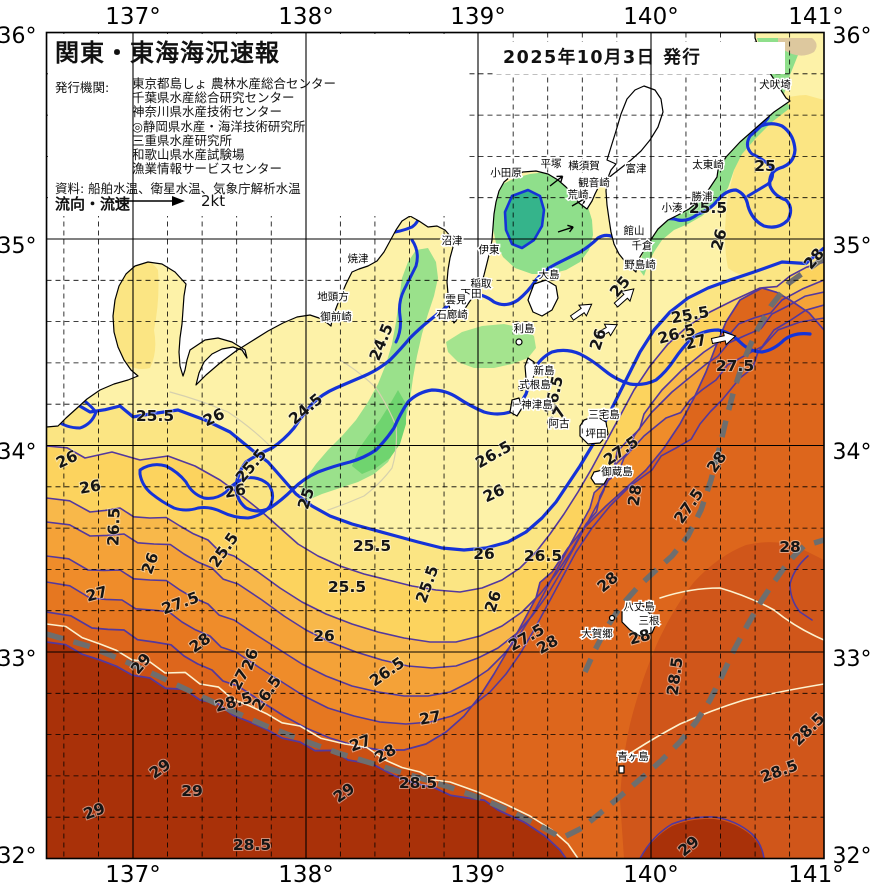 The width and height of the screenshot is (873, 888). What do you see at coordinates (18, 246) in the screenshot?
I see `lat-label-left: 35°` at bounding box center [18, 246].